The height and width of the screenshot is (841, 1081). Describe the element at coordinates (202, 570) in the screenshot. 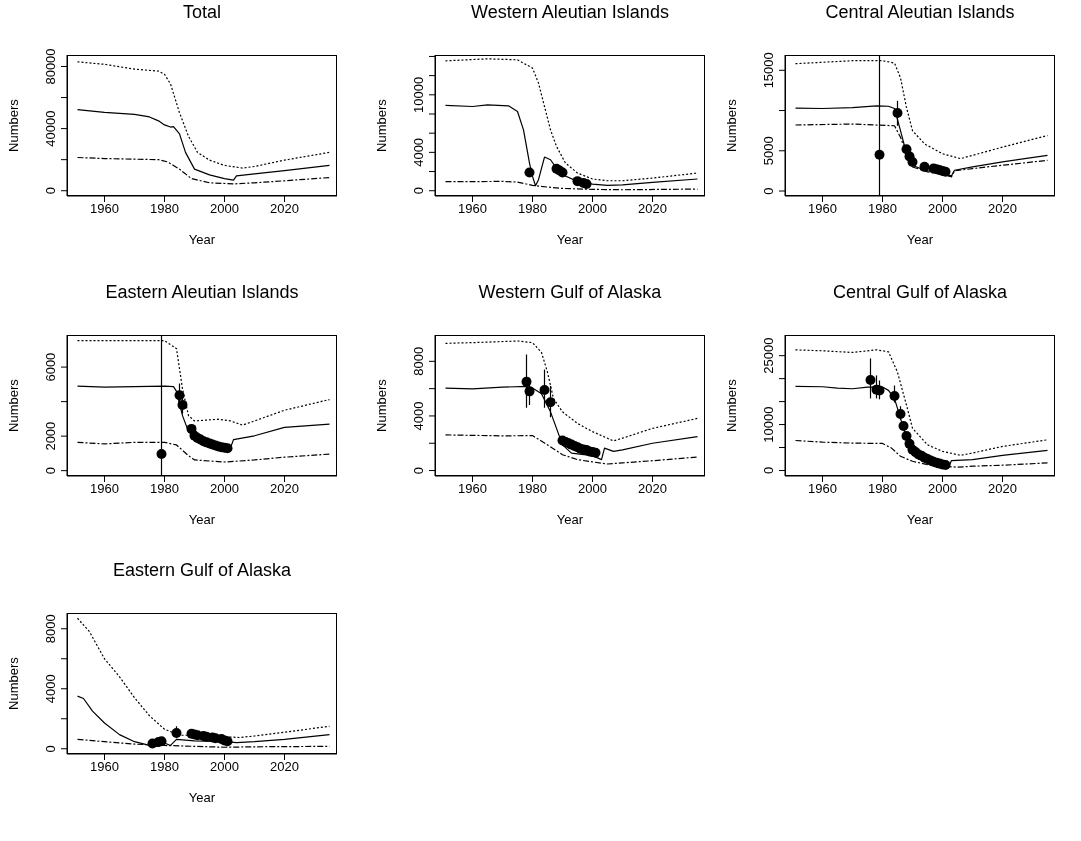

I see `chart-title: Eastern Gulf of Alaska` at that location.